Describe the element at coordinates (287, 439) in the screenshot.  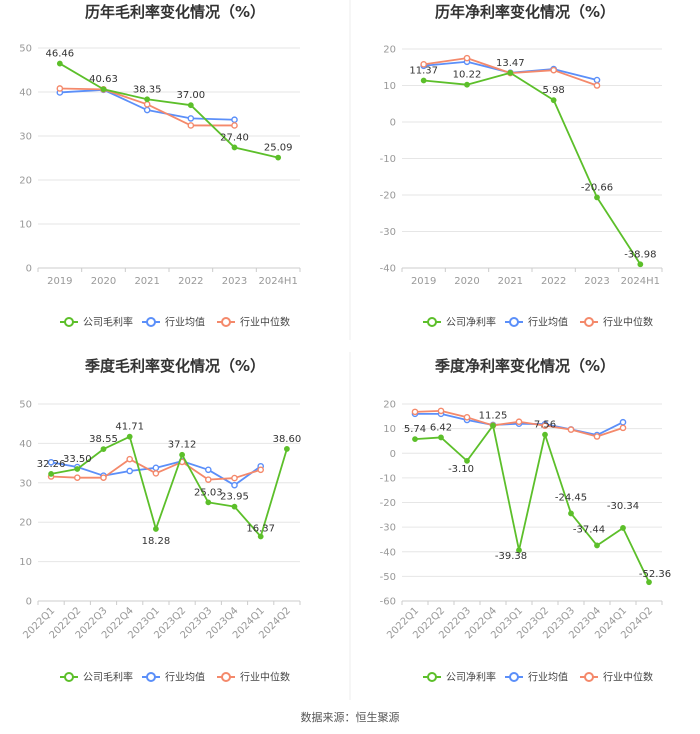
I see `quarterly-gross-data-label: 38.60` at that location.